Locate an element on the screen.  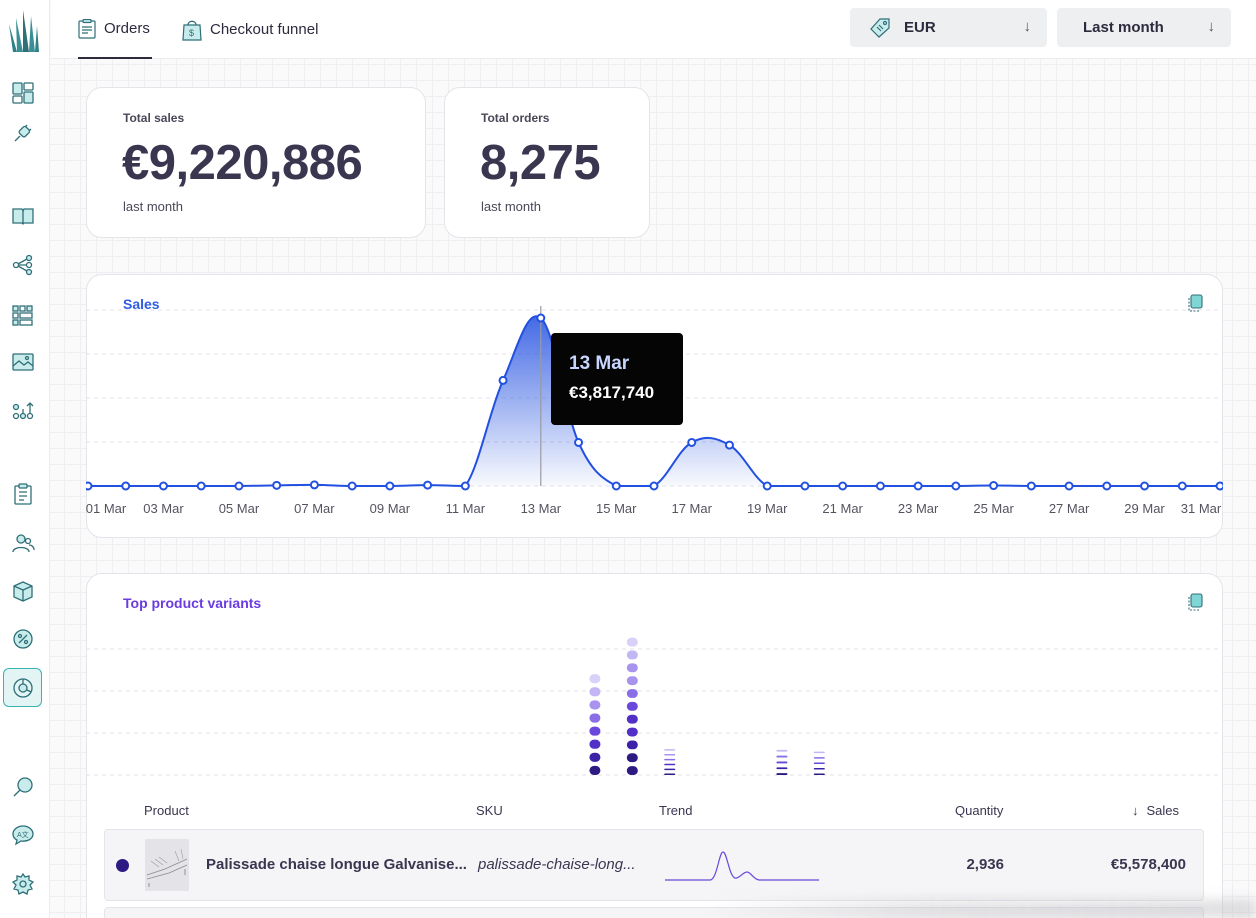
analytics-nav-active is located at coordinates (22, 687).